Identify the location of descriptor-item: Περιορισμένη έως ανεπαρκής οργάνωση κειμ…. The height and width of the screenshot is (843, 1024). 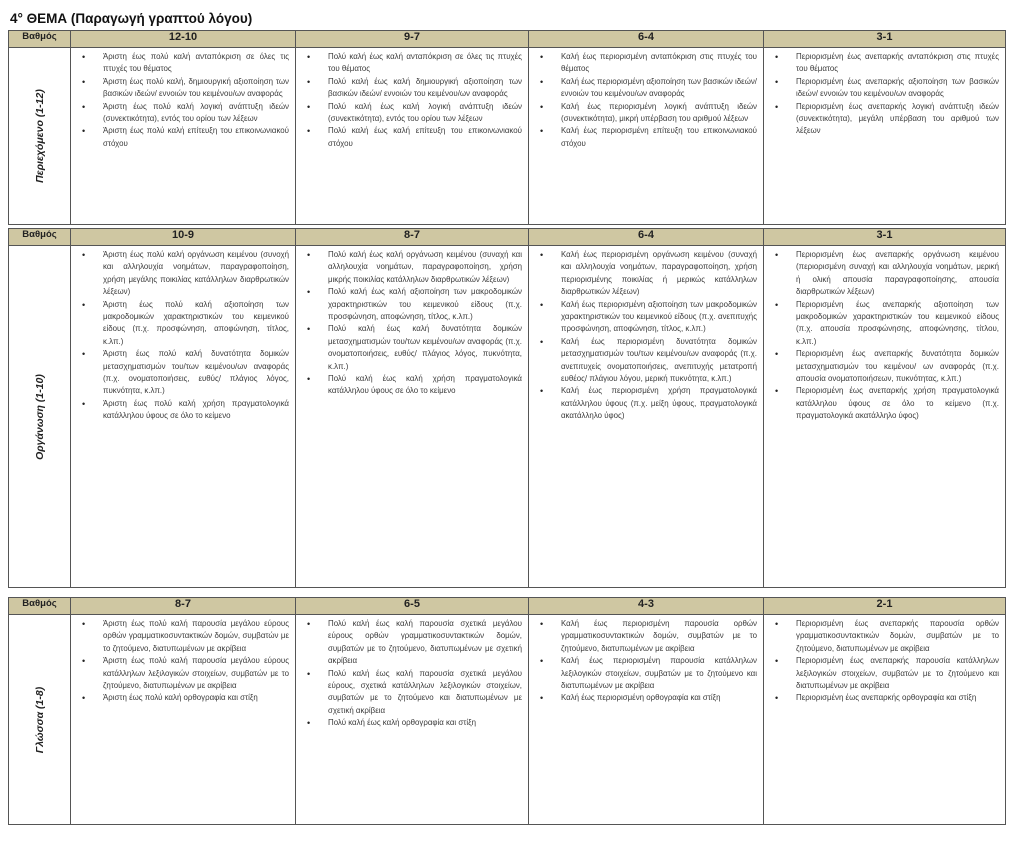
(887, 274).